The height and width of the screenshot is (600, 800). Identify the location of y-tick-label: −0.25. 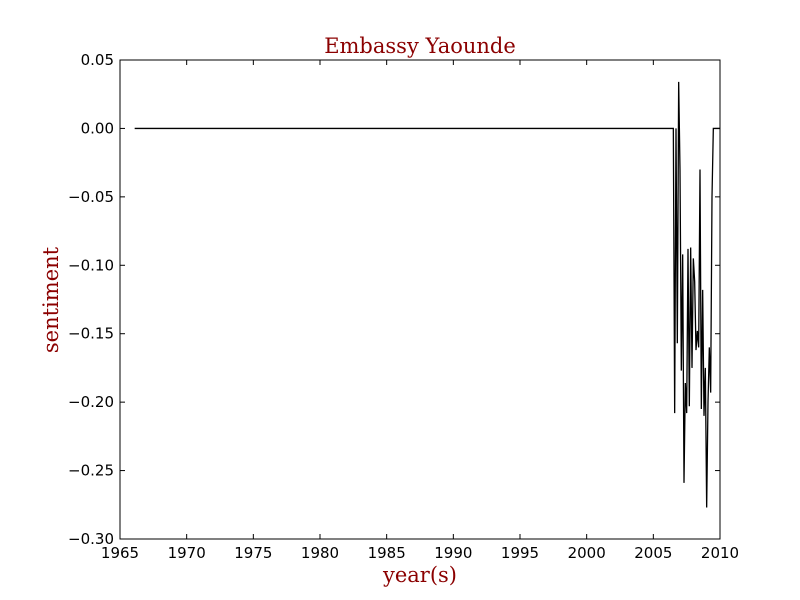
(91, 471).